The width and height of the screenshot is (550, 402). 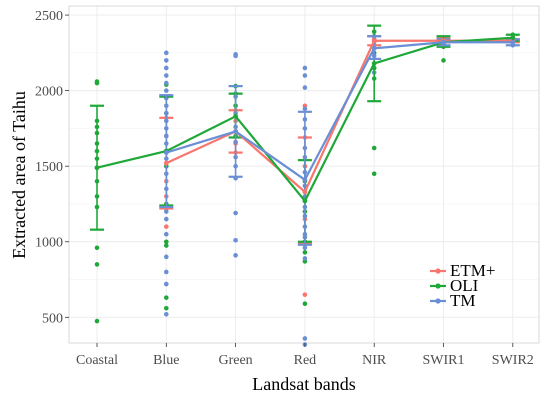 I want to click on legend-label: TM, so click(x=463, y=300).